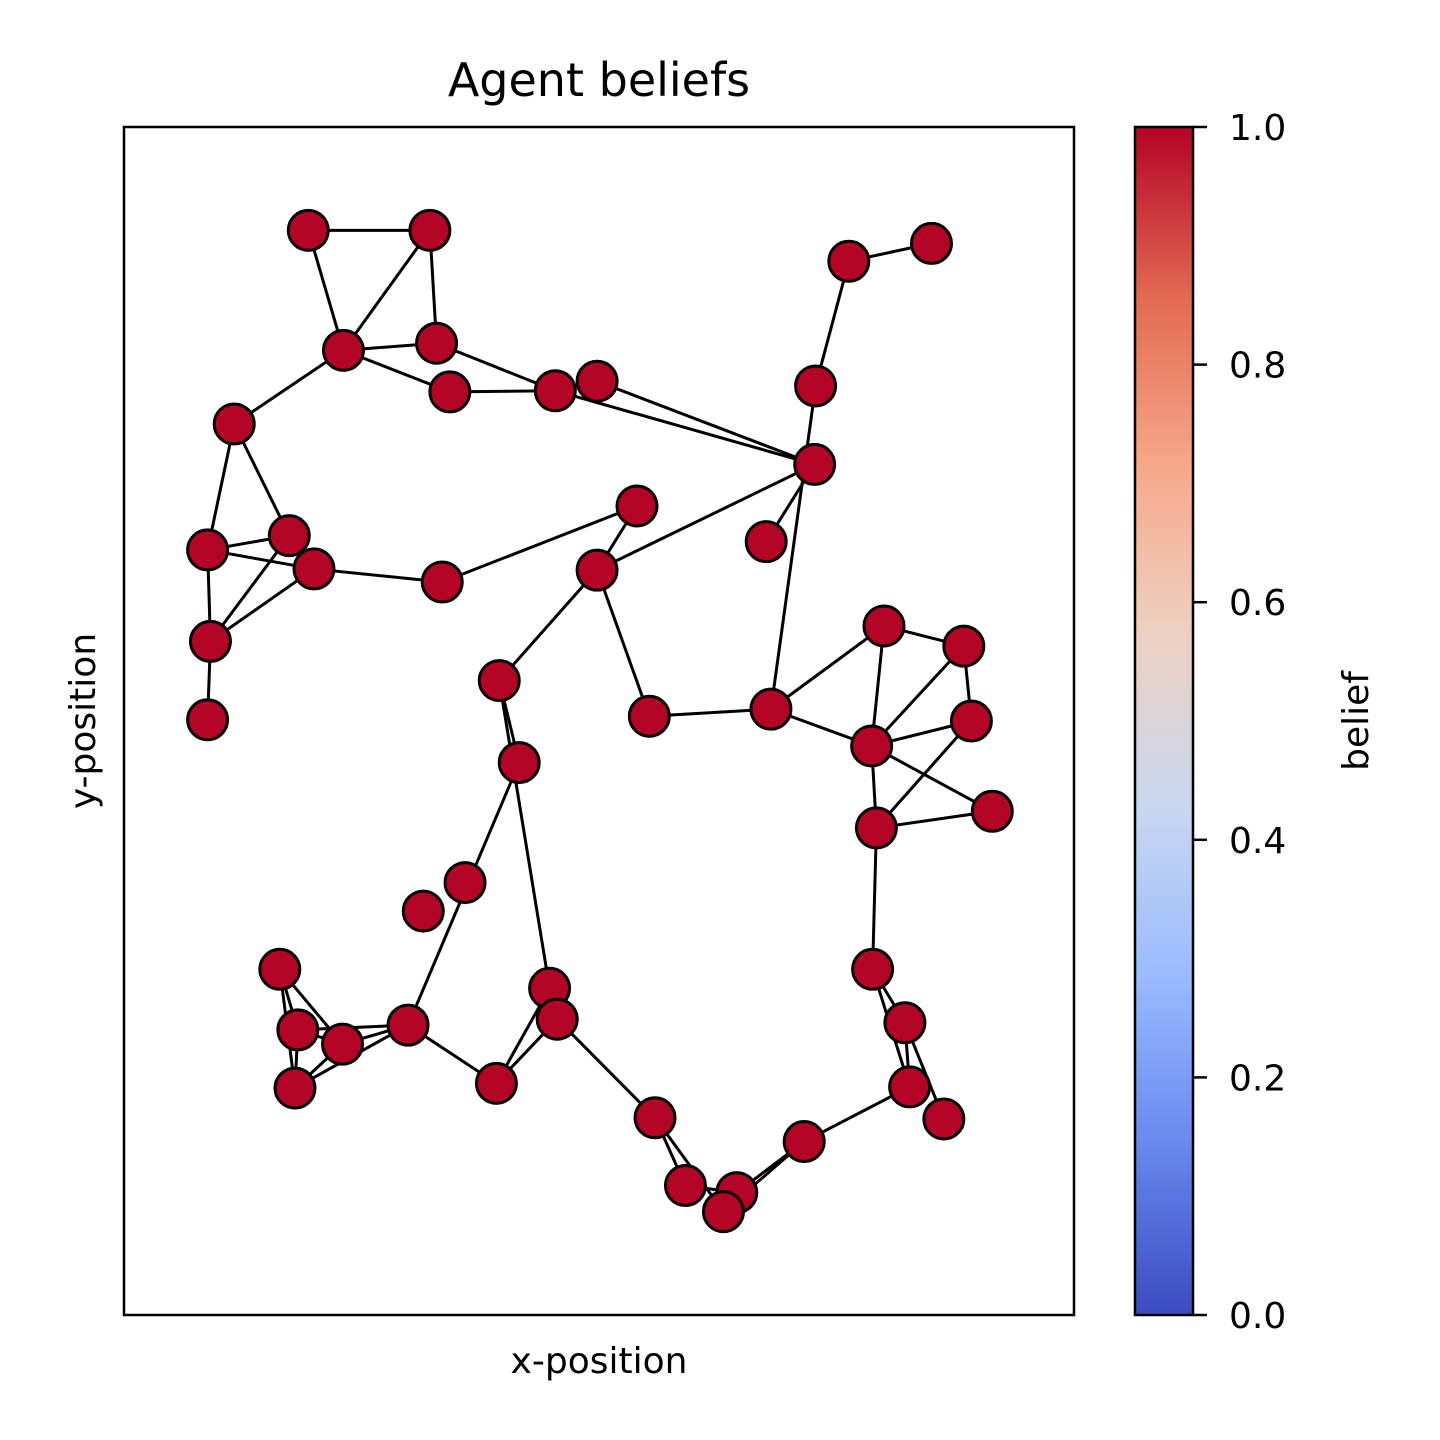  What do you see at coordinates (1257, 366) in the screenshot?
I see `colorbar-tick-label: 0.8` at bounding box center [1257, 366].